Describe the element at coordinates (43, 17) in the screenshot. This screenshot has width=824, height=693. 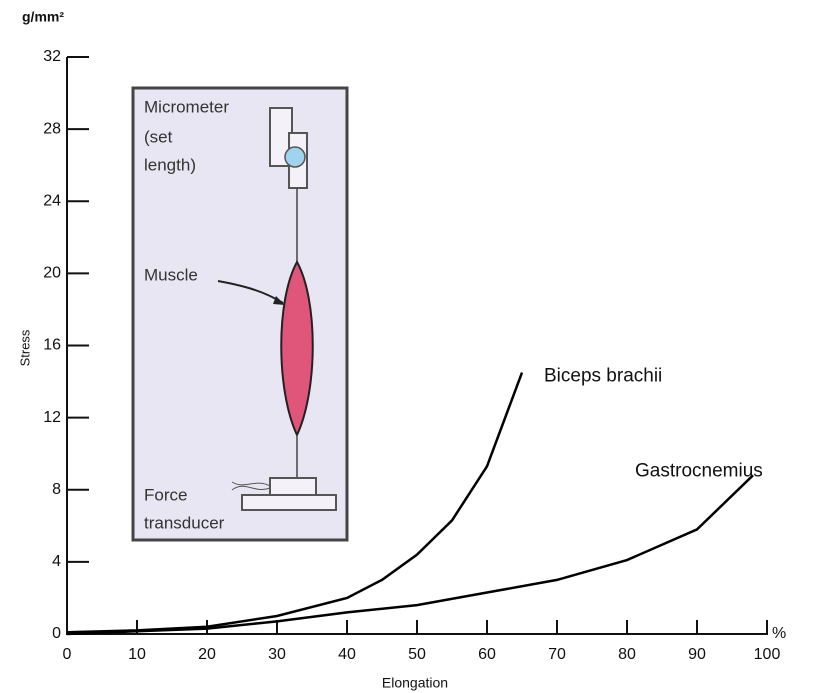
I see `y-unit: g/mm²` at that location.